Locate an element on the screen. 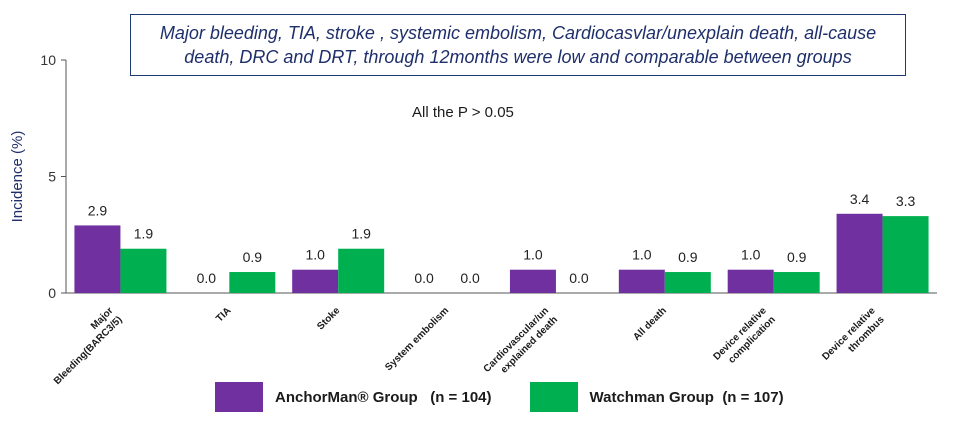  y-tick-label: 10 is located at coordinates (48, 60).